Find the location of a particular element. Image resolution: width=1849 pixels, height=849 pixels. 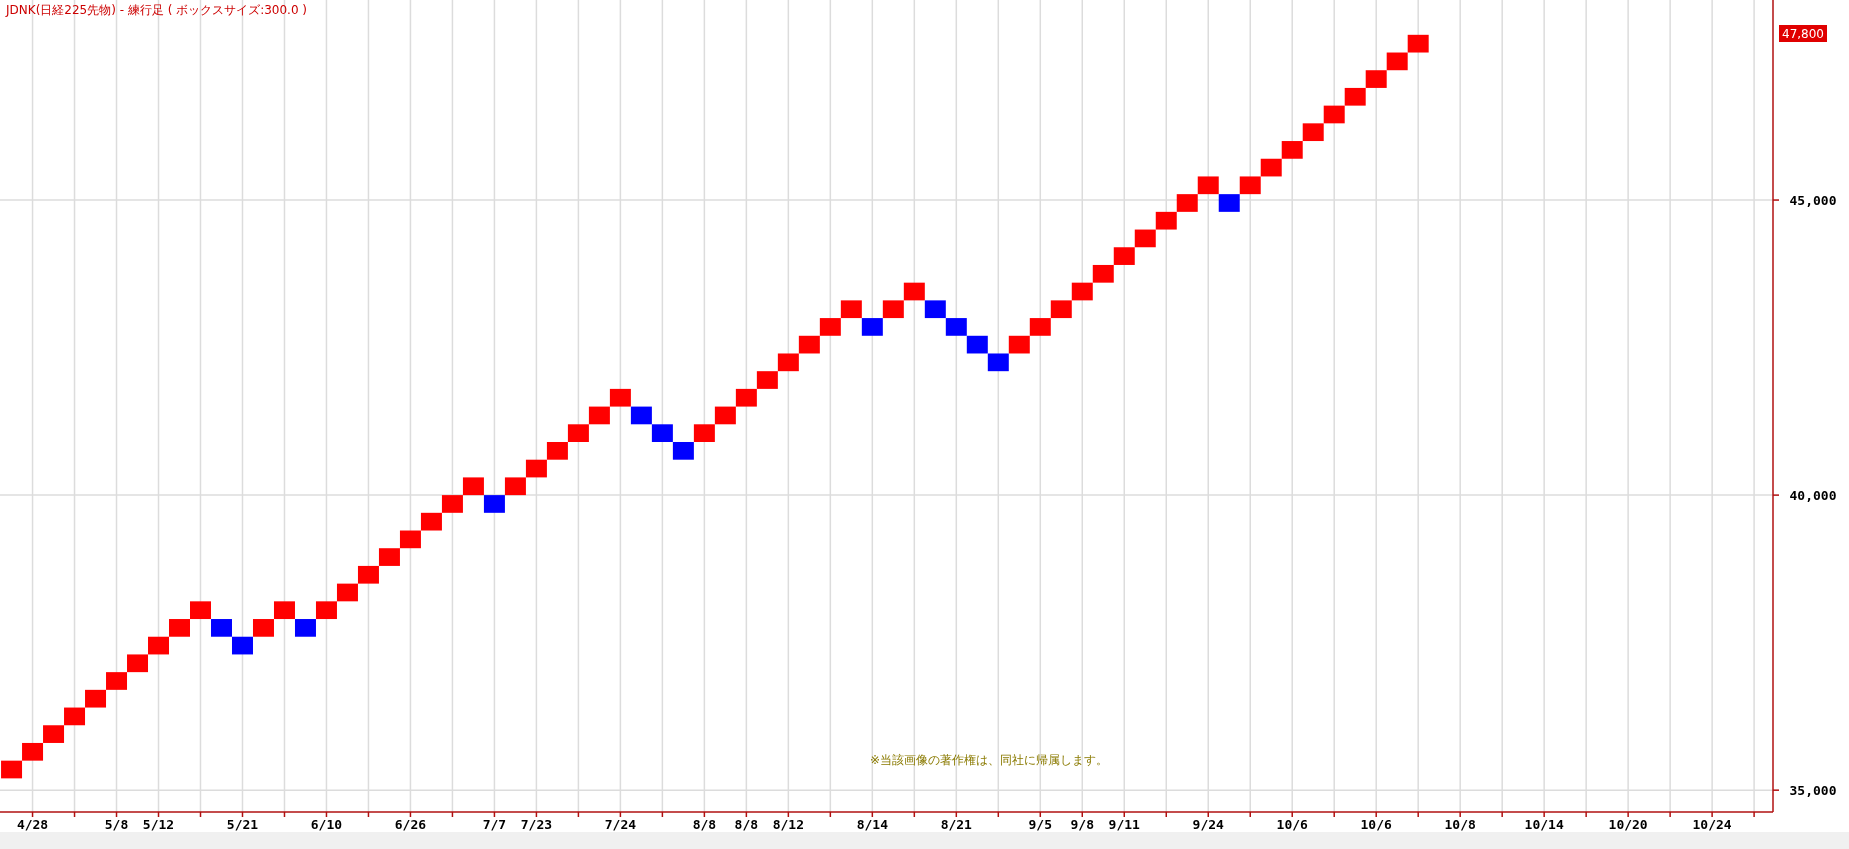

x-tick-label: 9/11 is located at coordinates (1124, 824).